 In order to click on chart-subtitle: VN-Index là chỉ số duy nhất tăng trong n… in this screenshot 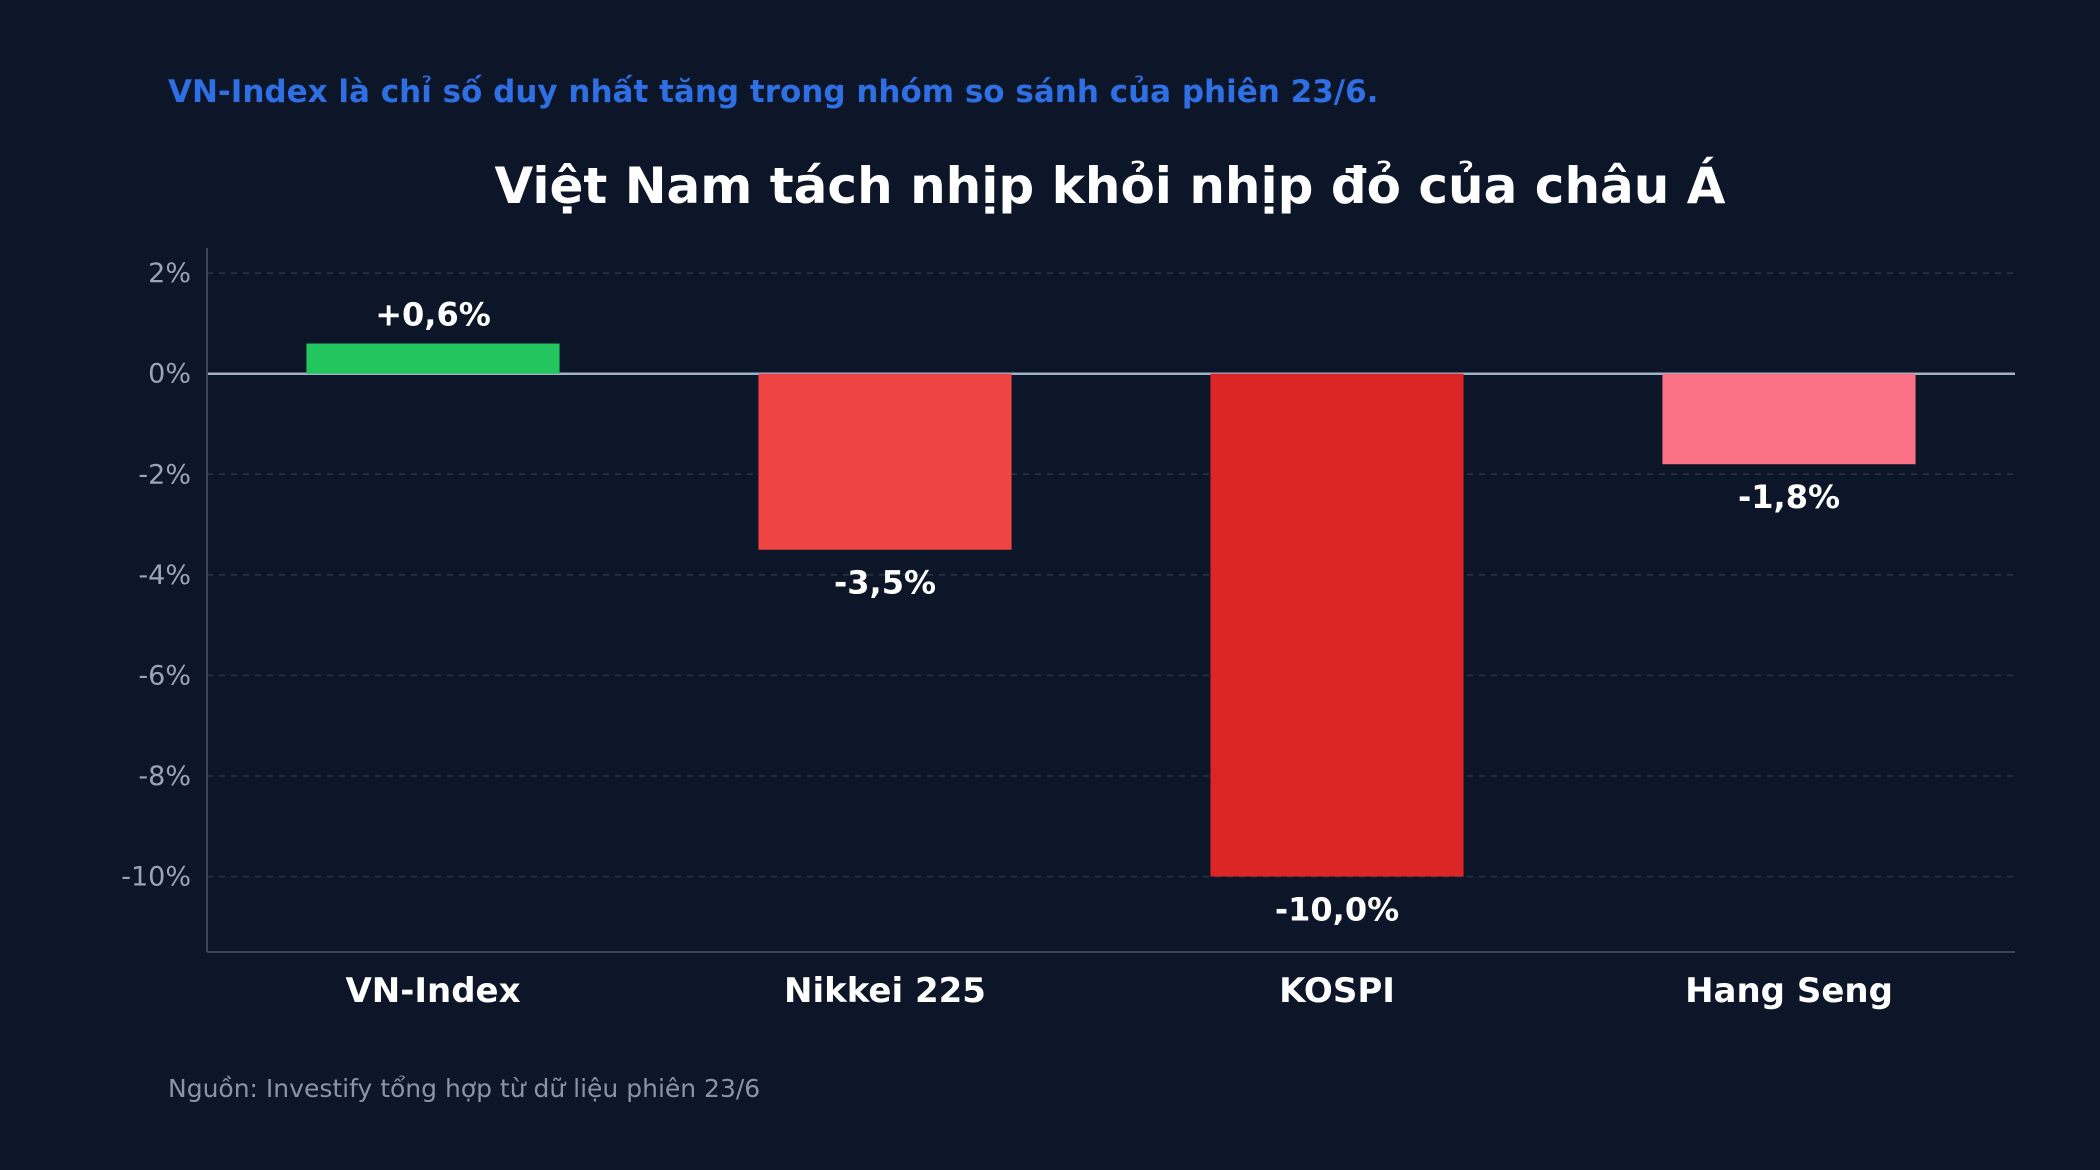, I will do `click(773, 92)`.